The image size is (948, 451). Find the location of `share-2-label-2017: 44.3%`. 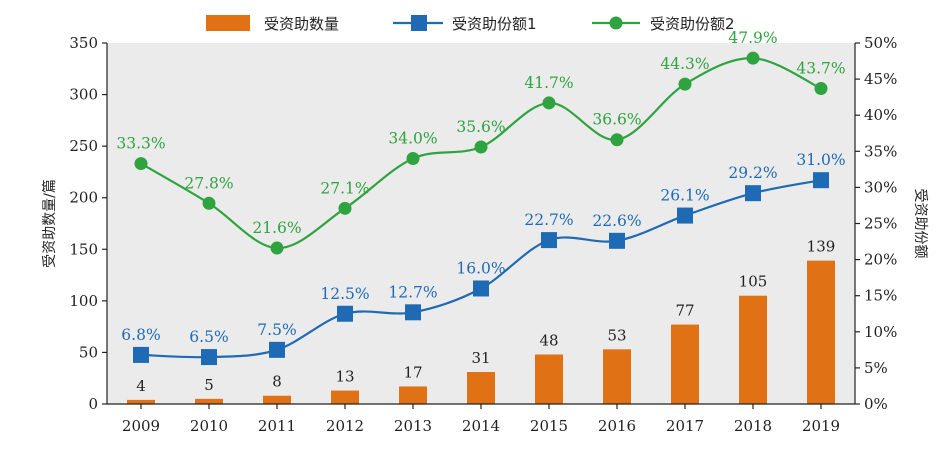

share-2-label-2017: 44.3% is located at coordinates (684, 64).